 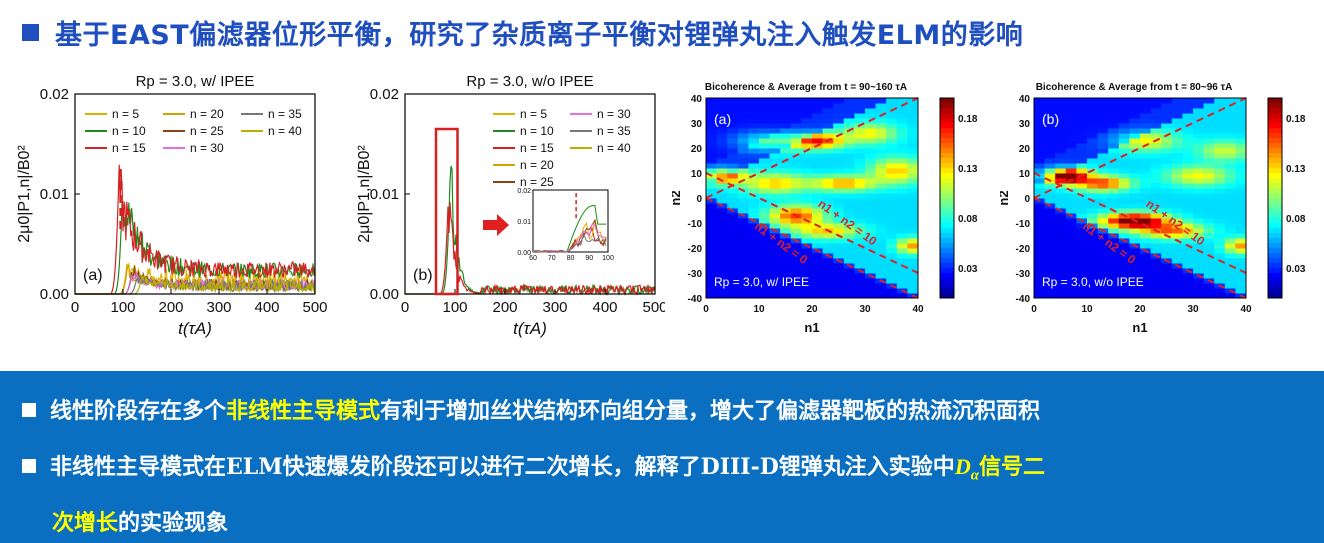 I want to click on colorbar-tick-label: 0.08, so click(x=968, y=219).